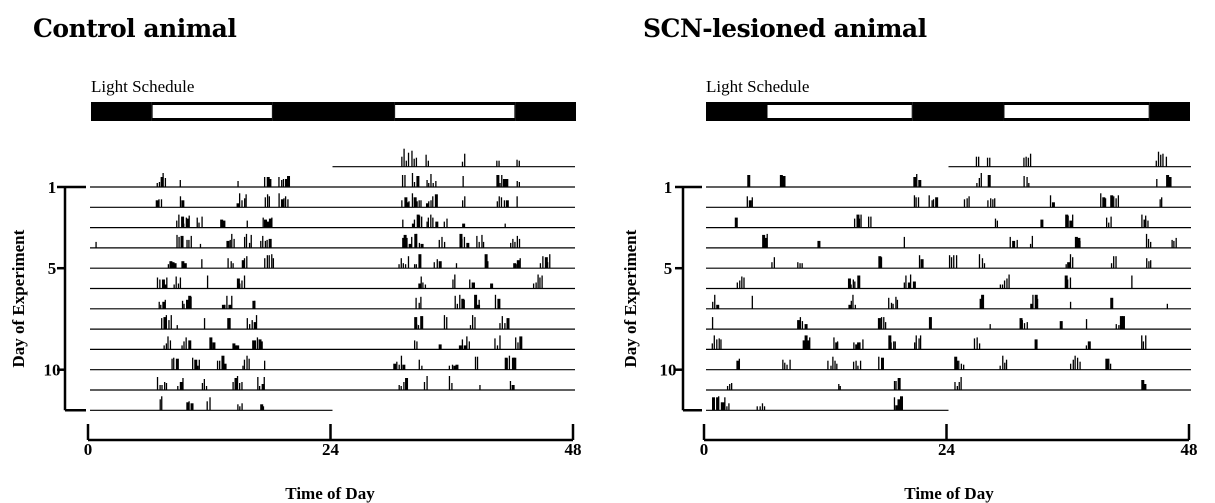 The width and height of the screenshot is (1215, 503). I want to click on x-axis-label: Time of Day, so click(330, 493).